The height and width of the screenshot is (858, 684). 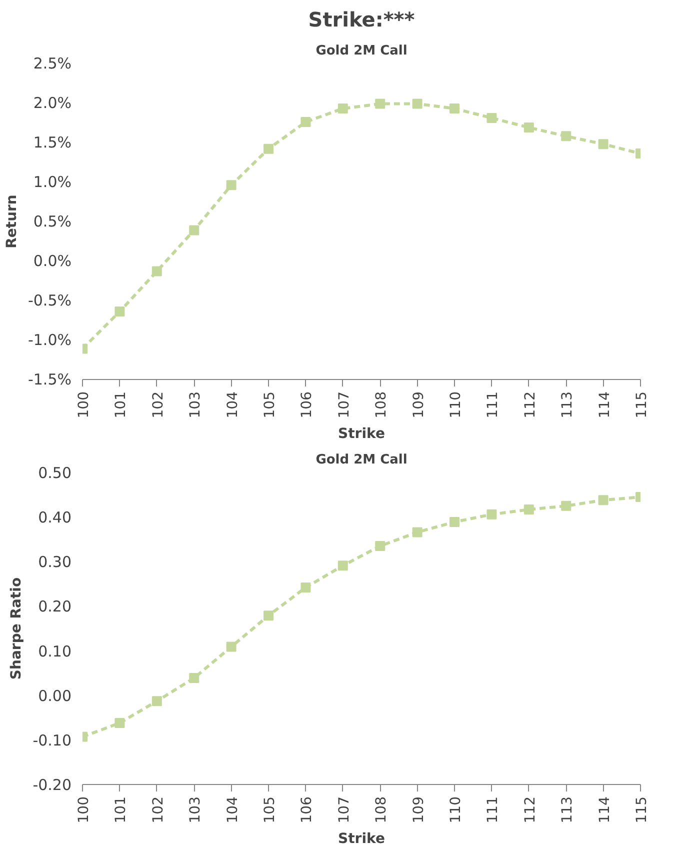 What do you see at coordinates (52, 63) in the screenshot?
I see `y-tick-label: 2.5%` at bounding box center [52, 63].